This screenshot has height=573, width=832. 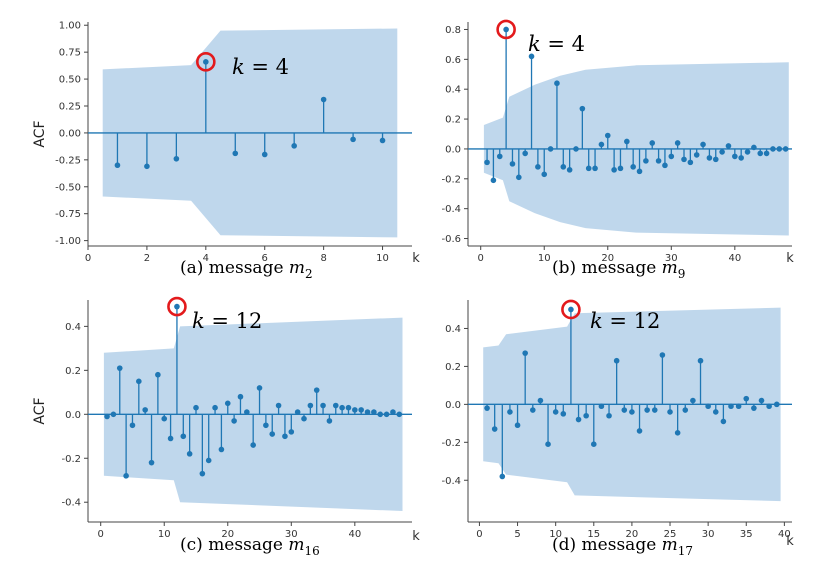 What do you see at coordinates (40, 410) in the screenshot?
I see `y-axis-label: ACF` at bounding box center [40, 410].